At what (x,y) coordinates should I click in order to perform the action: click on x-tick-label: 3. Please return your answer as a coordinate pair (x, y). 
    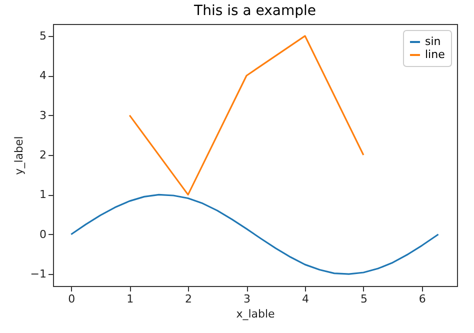
    Looking at the image, I should click on (247, 299).